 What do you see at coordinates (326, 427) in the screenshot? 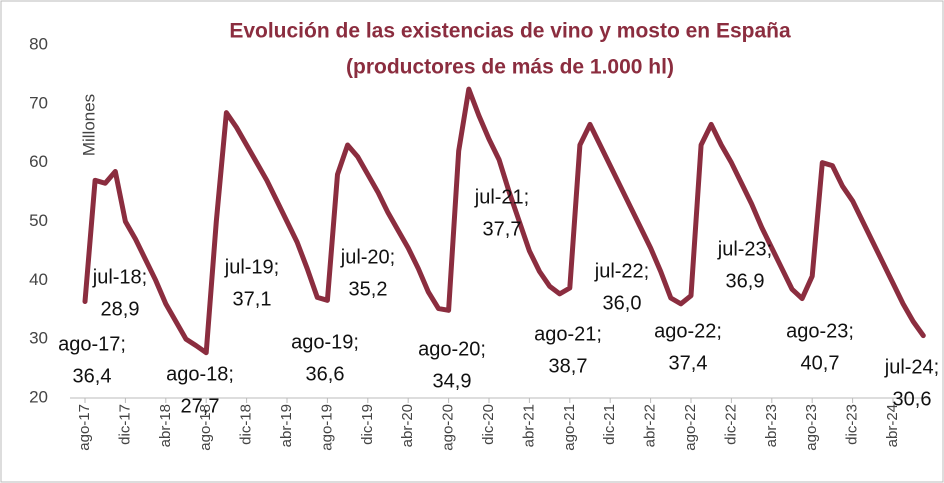
I see `x-tick-label: ago-19` at bounding box center [326, 427].